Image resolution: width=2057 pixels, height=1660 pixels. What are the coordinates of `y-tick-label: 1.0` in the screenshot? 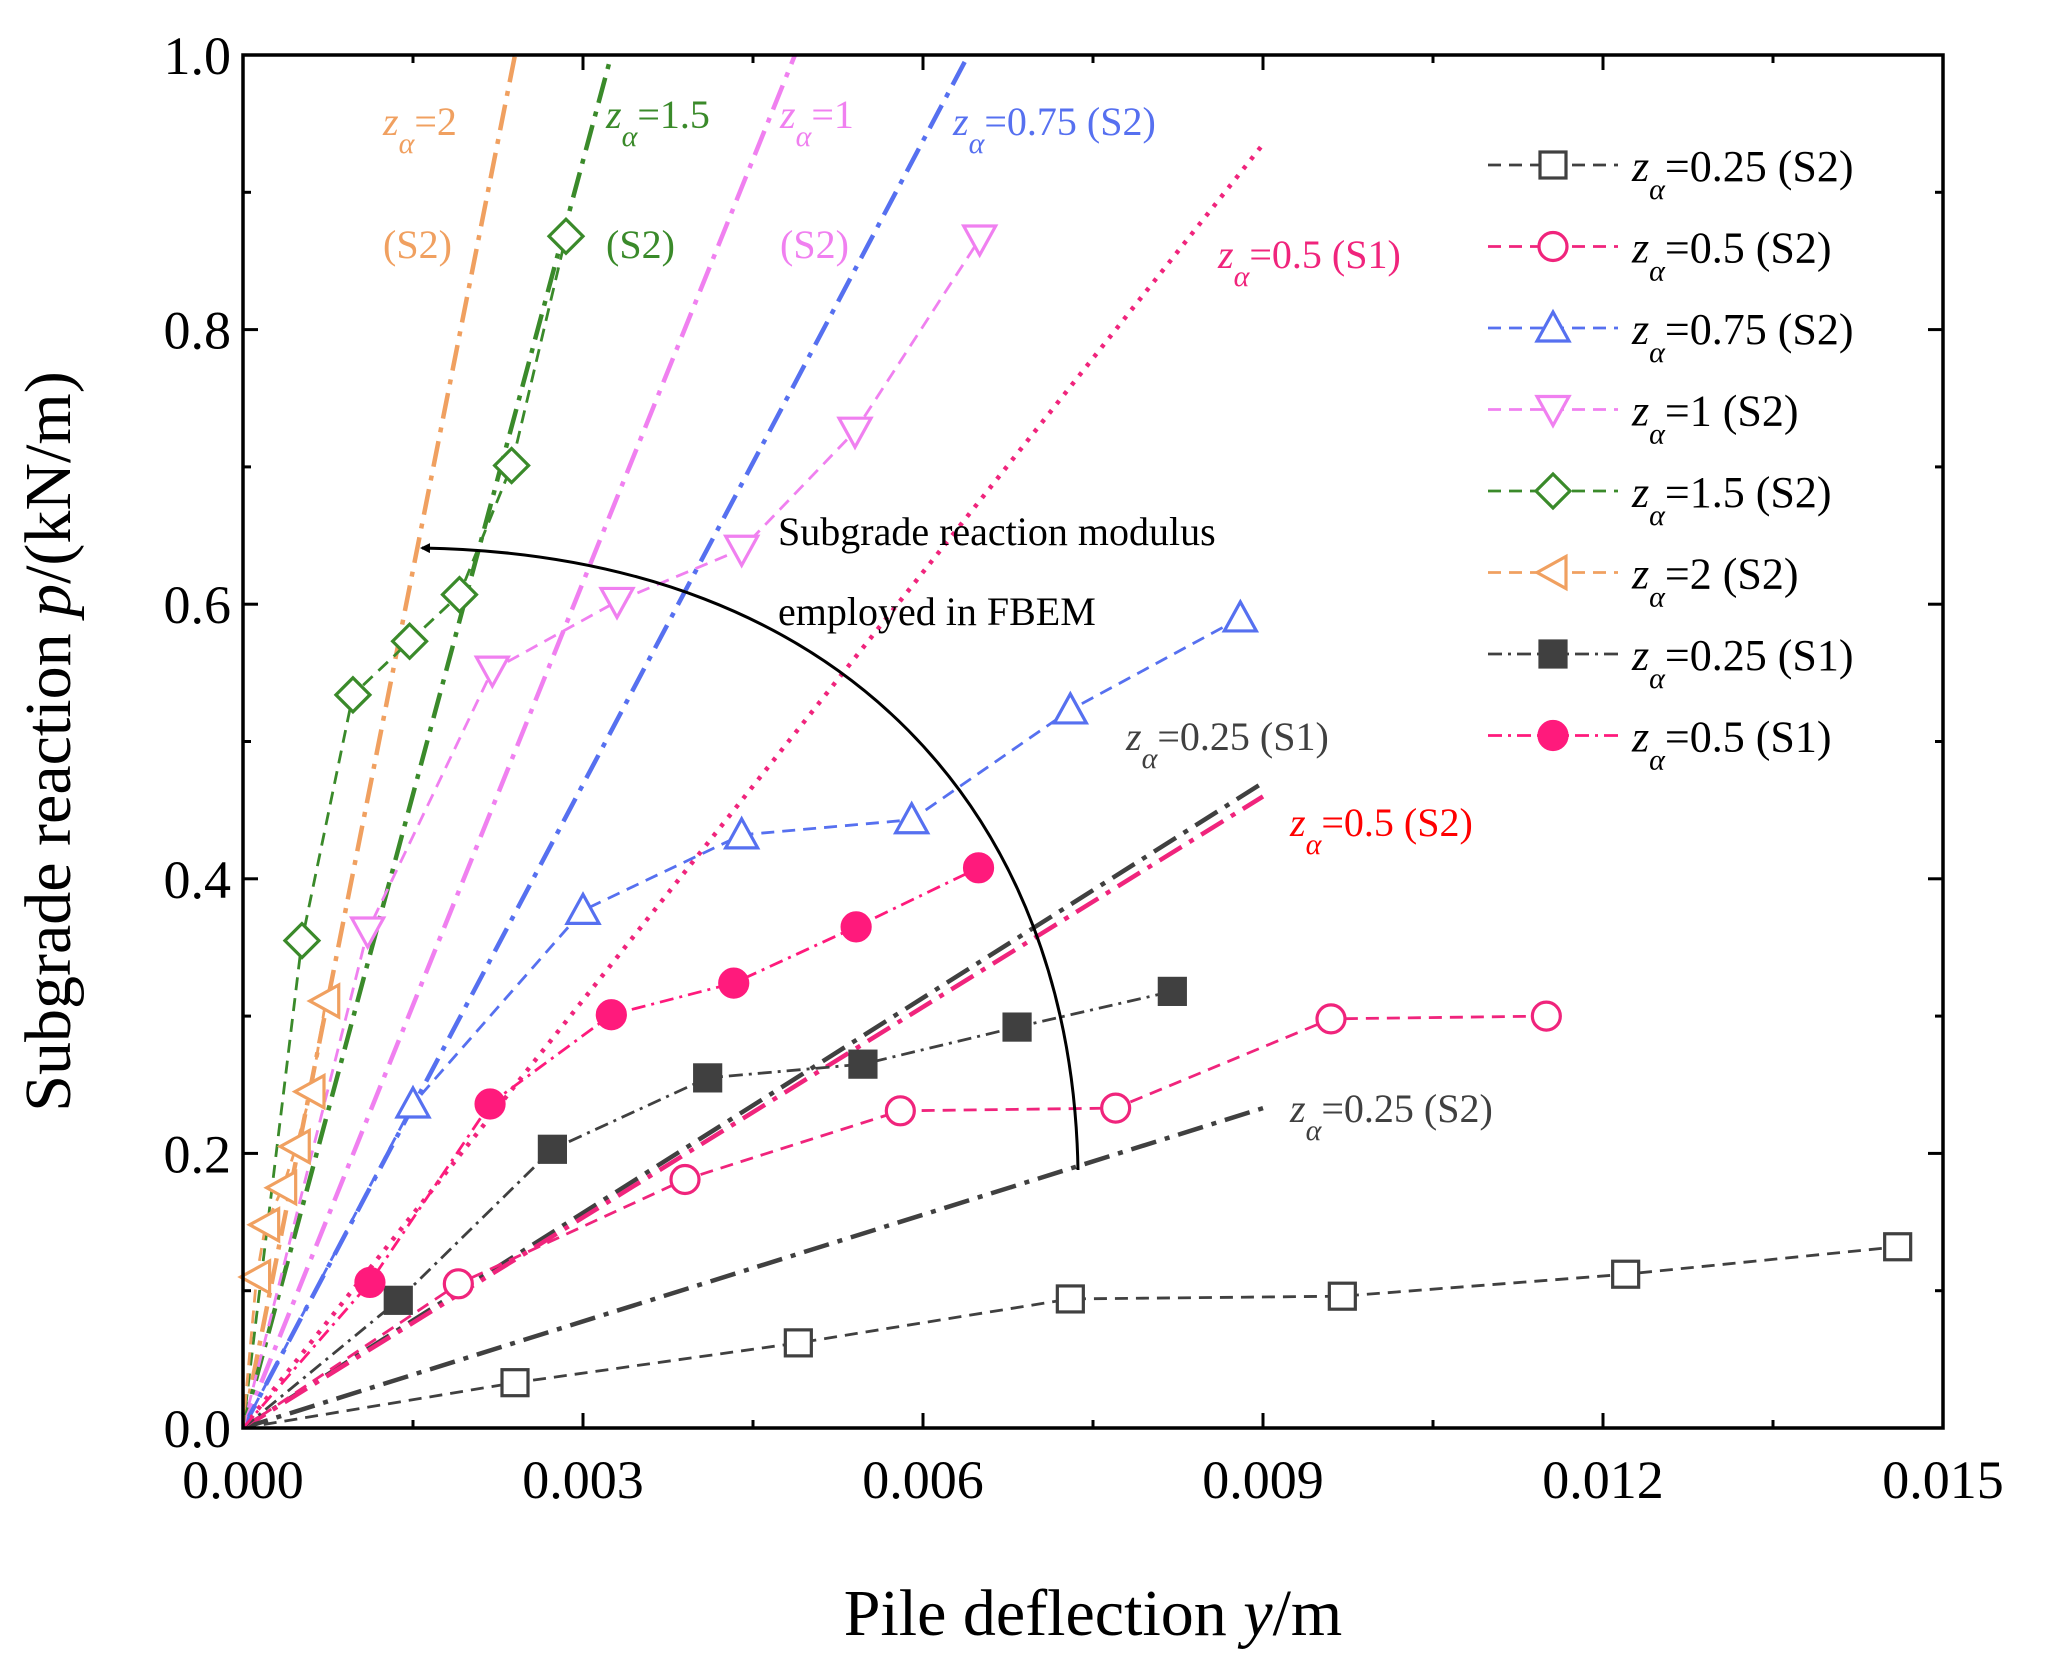 It's located at (198, 56).